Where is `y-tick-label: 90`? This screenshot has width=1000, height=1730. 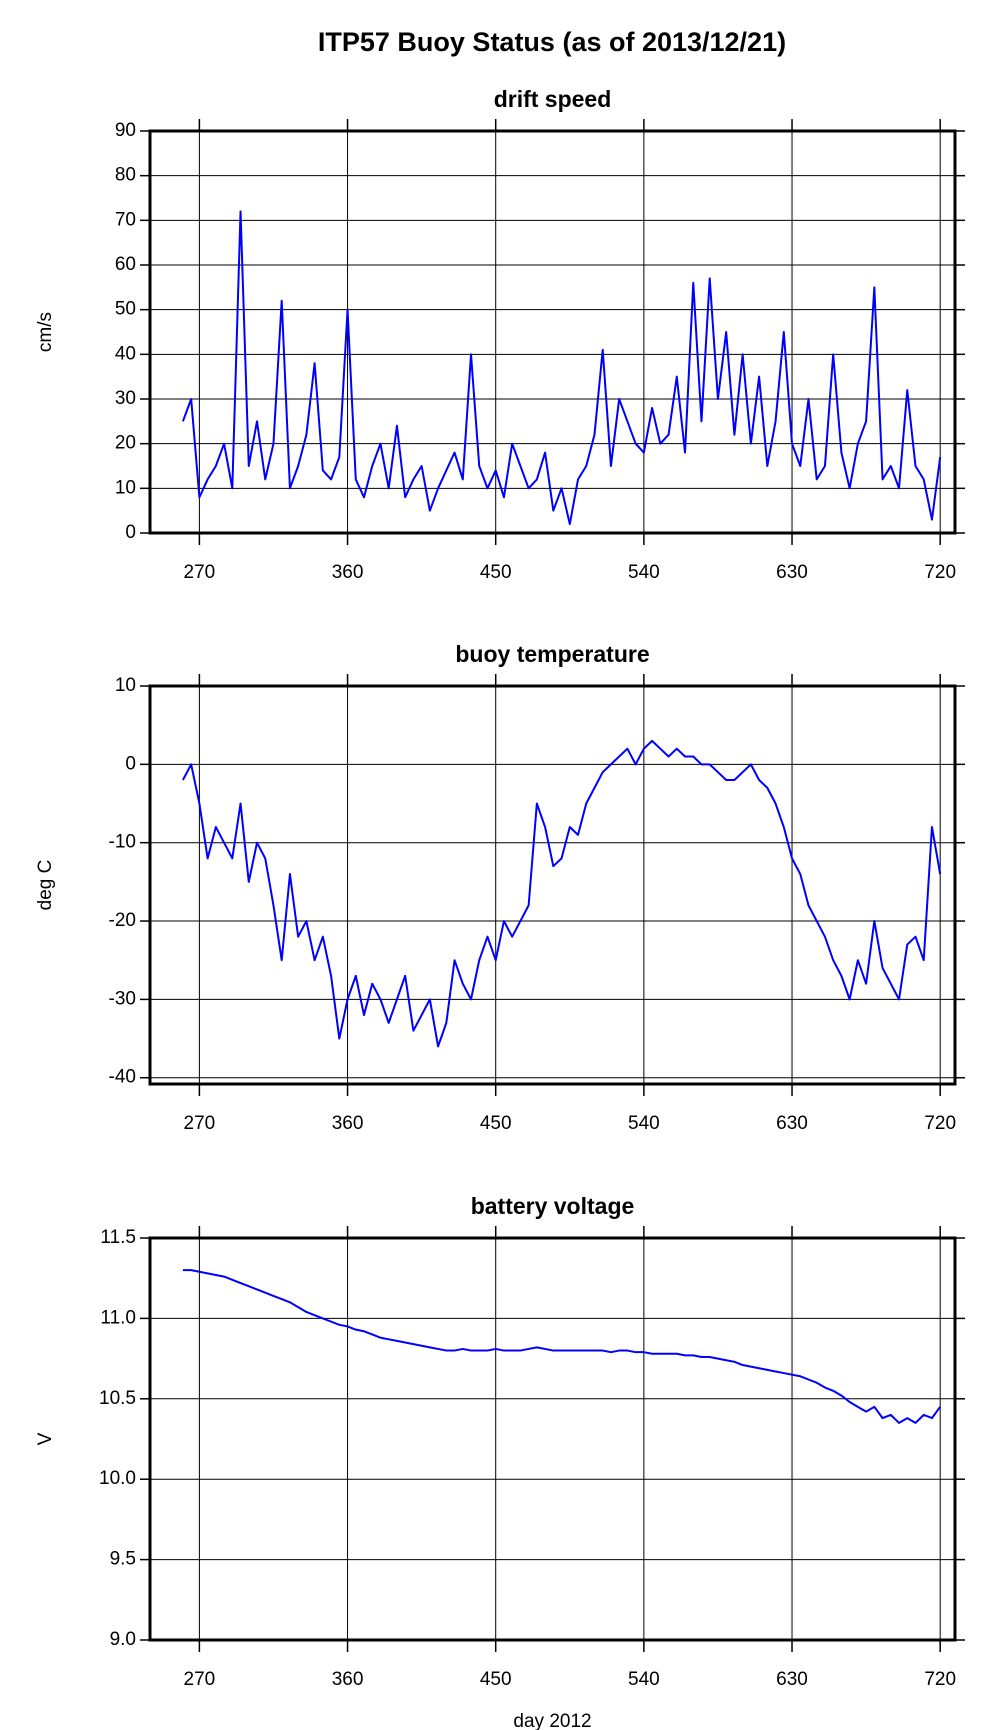 y-tick-label: 90 is located at coordinates (125, 130).